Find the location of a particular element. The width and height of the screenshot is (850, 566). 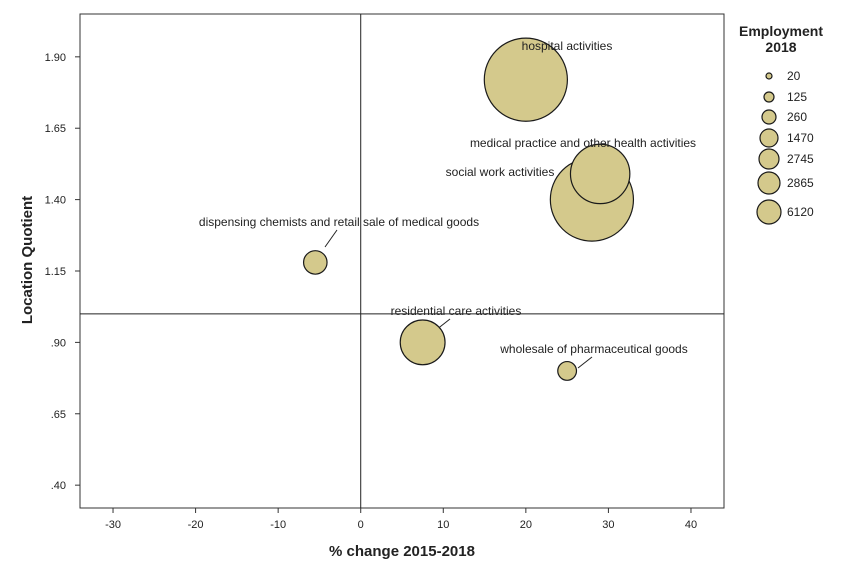

legend-items: 20 125 260 1470 2745 2865 6120 is located at coordinates (785, 147).